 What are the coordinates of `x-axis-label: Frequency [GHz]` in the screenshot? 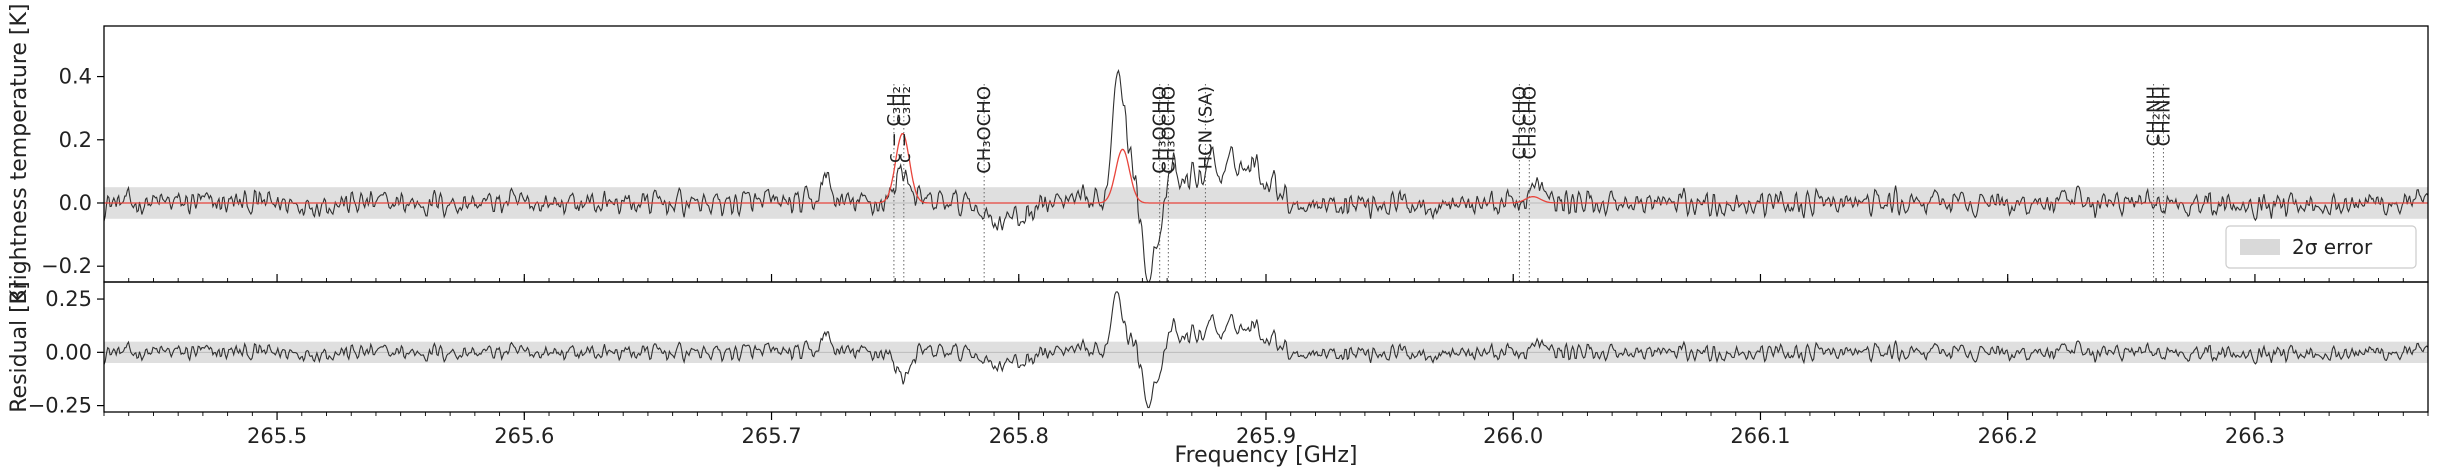 It's located at (1266, 455).